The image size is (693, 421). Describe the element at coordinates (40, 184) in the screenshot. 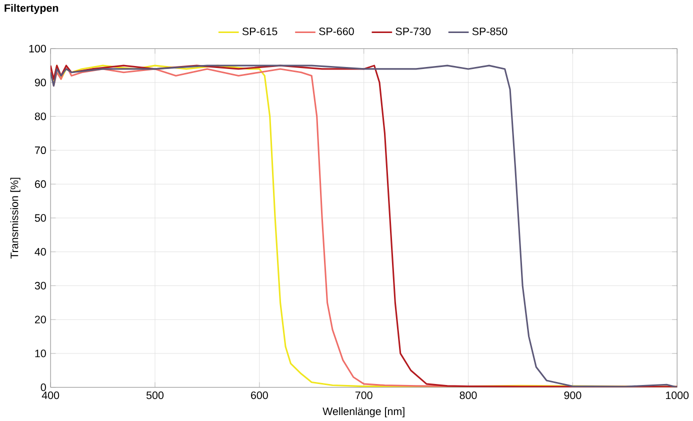

I see `y-tick-label: 60` at that location.